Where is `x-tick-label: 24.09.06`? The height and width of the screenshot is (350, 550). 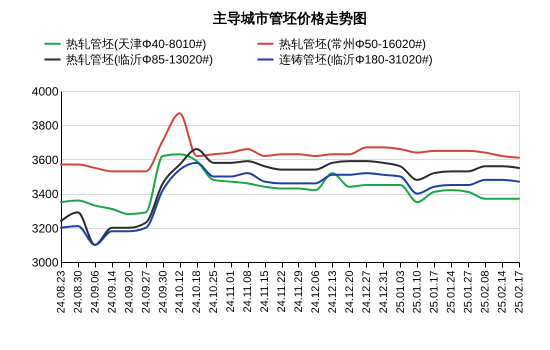 x-tick-label: 24.09.06 is located at coordinates (95, 292).